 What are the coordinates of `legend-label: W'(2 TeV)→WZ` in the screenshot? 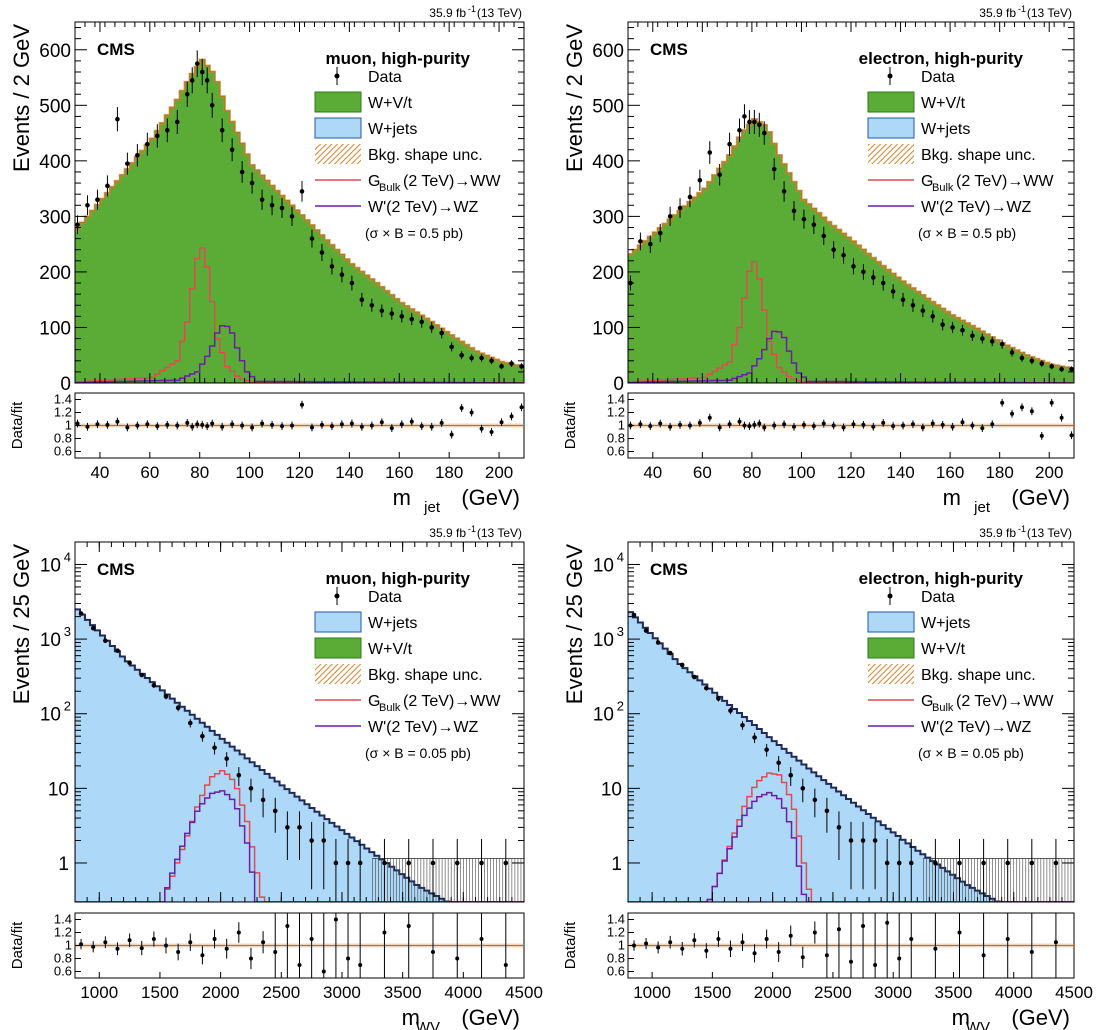 It's located at (976, 727).